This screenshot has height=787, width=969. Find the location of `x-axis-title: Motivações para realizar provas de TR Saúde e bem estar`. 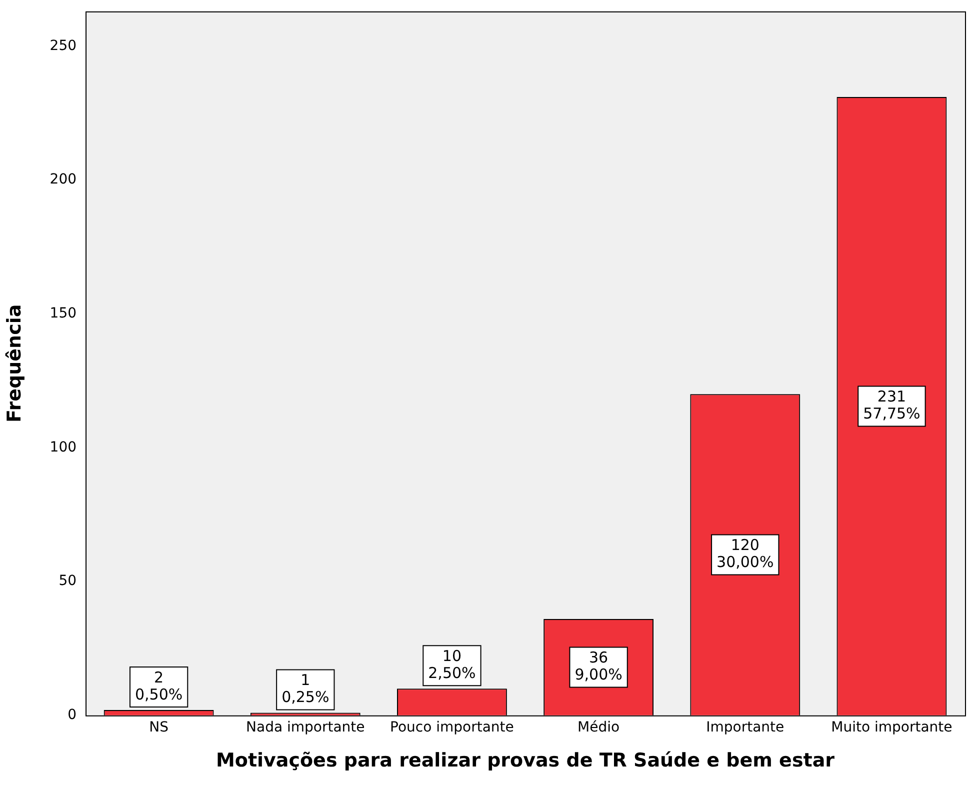

x-axis-title: Motivações para realizar provas de TR Saúde e bem estar is located at coordinates (526, 761).